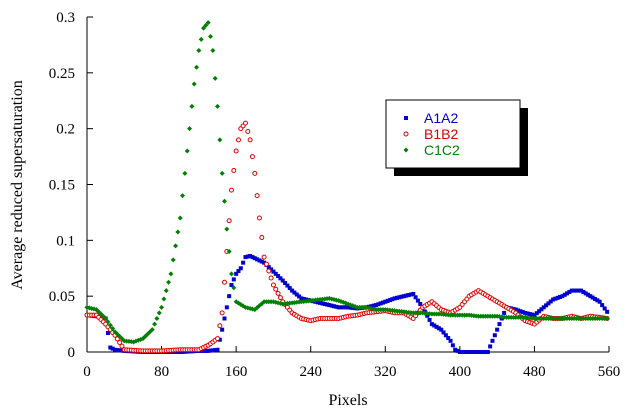 This screenshot has width=626, height=414. Describe the element at coordinates (65, 241) in the screenshot. I see `y-tick-label: 0.1` at that location.